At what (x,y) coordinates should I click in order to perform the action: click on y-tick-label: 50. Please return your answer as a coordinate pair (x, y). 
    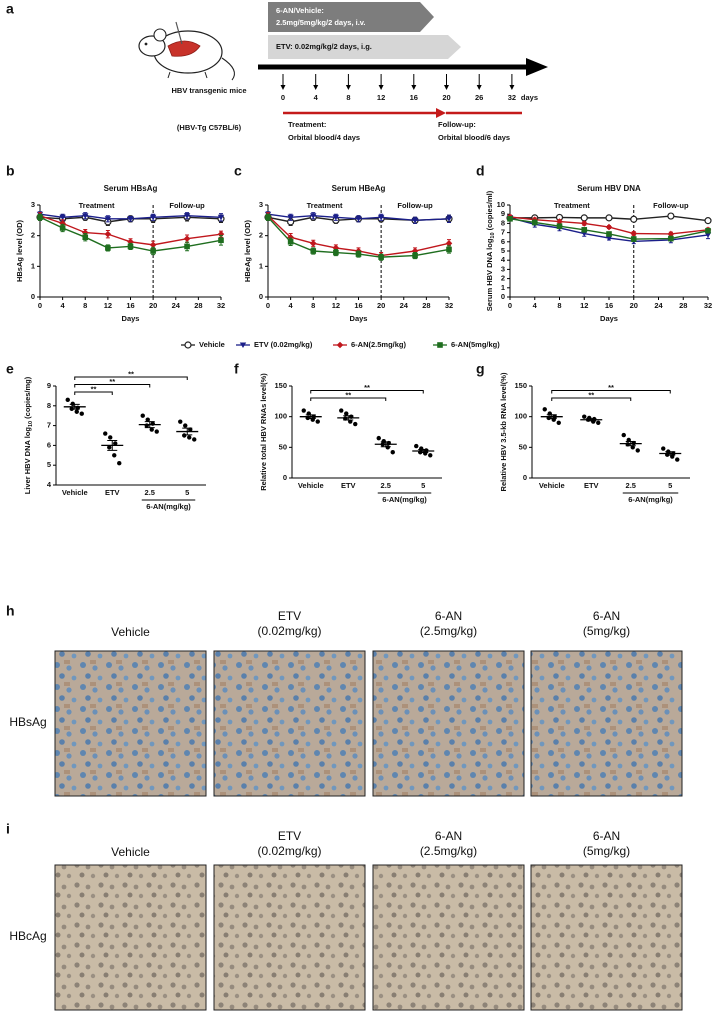
    Looking at the image, I should click on (283, 446).